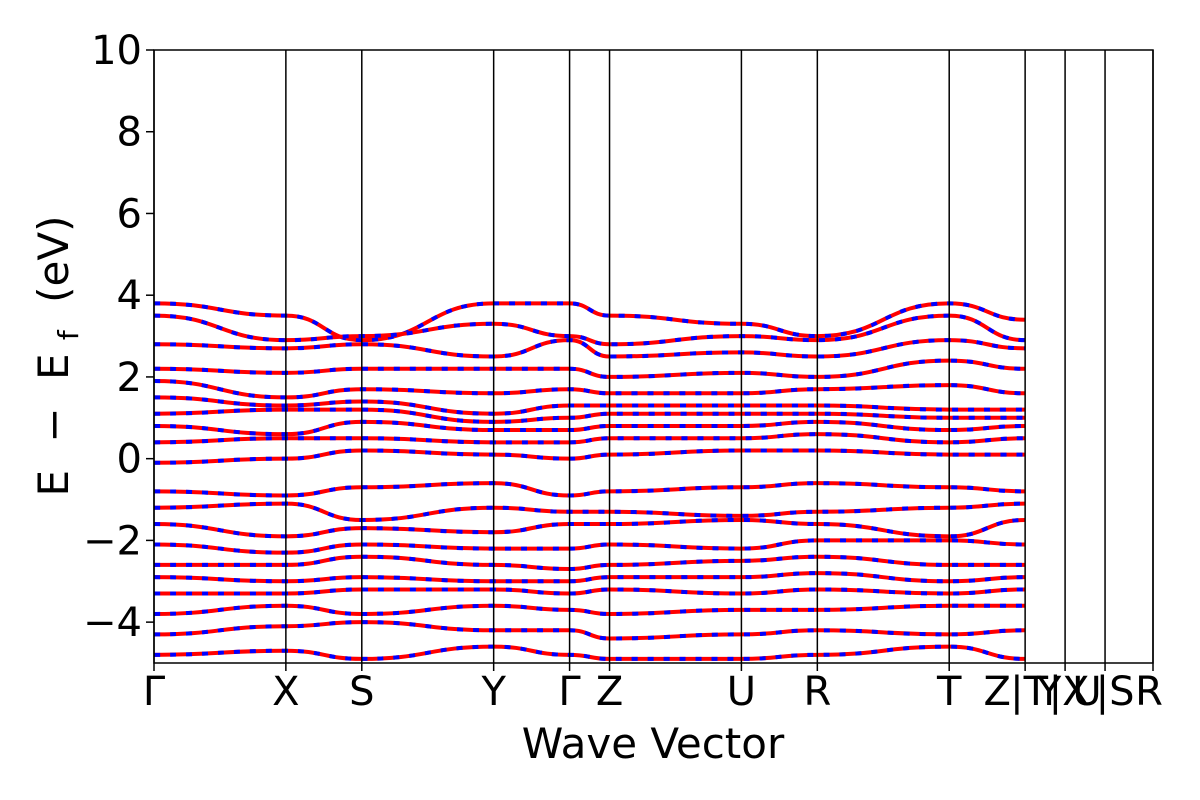  Describe the element at coordinates (112, 541) in the screenshot. I see `y-tick-label: −2` at that location.